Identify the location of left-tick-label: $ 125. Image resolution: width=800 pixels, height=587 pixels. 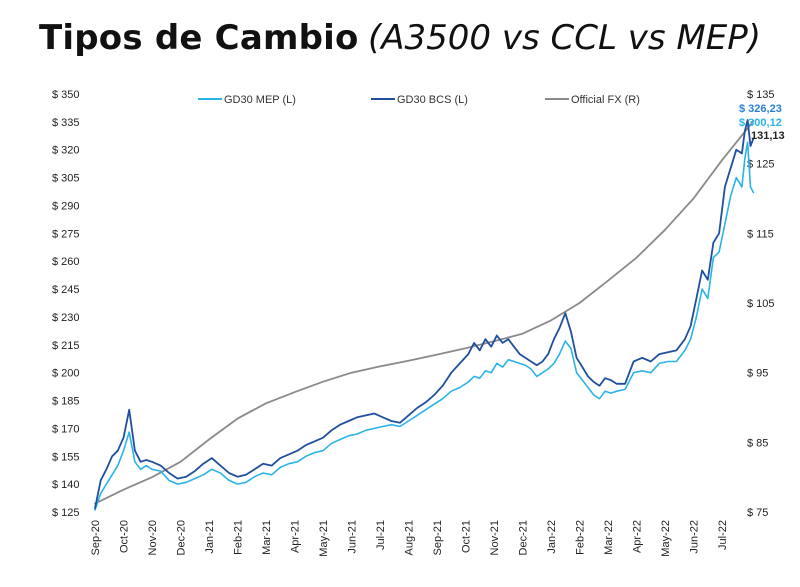
(66, 513).